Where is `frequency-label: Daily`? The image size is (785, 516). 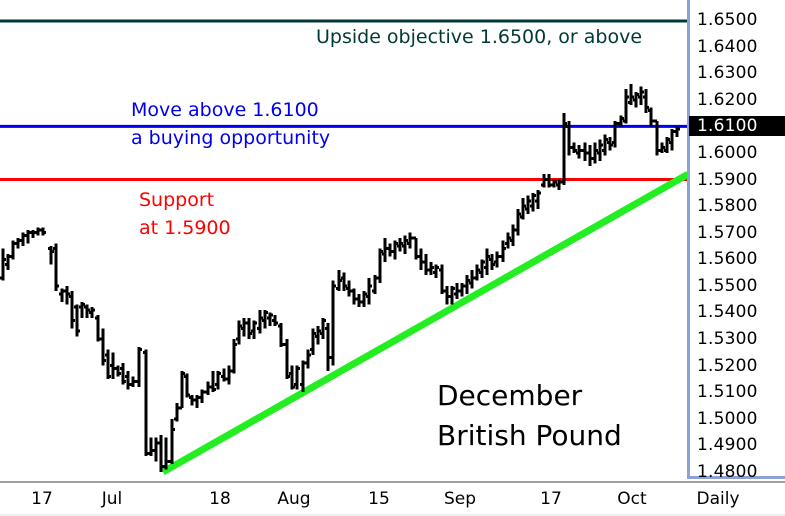
frequency-label: Daily is located at coordinates (718, 499).